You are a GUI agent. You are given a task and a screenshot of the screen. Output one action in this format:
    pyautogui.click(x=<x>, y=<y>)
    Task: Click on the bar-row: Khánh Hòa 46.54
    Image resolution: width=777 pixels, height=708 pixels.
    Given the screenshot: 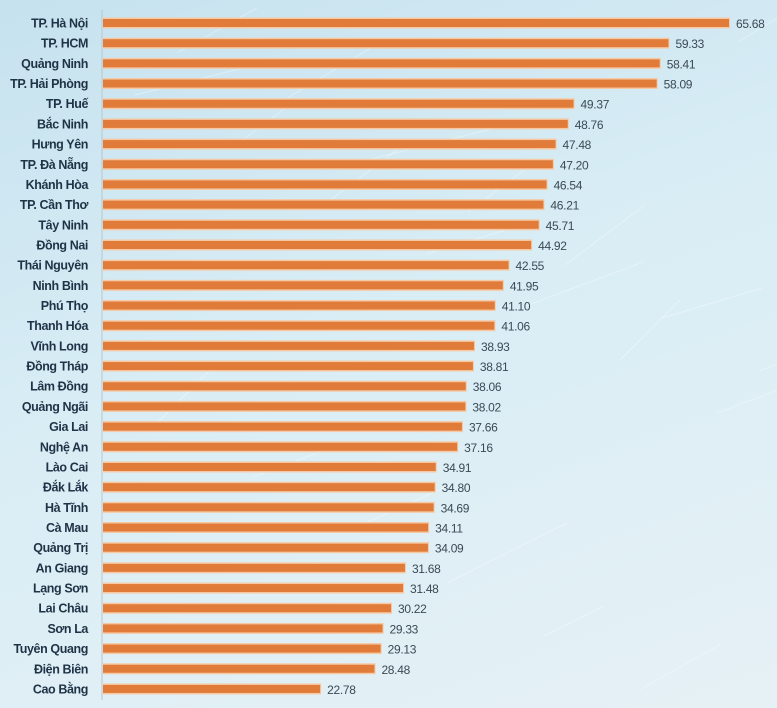 What is the action you would take?
    pyautogui.click(x=304, y=185)
    